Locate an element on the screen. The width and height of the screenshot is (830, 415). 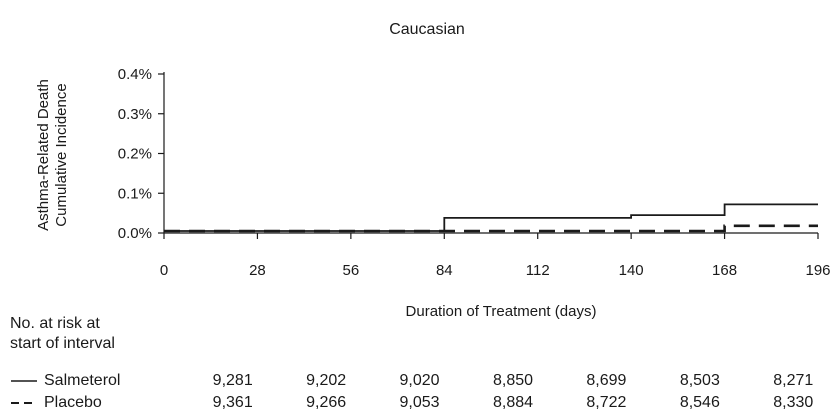
risk-cell: 8,699 is located at coordinates (606, 380).